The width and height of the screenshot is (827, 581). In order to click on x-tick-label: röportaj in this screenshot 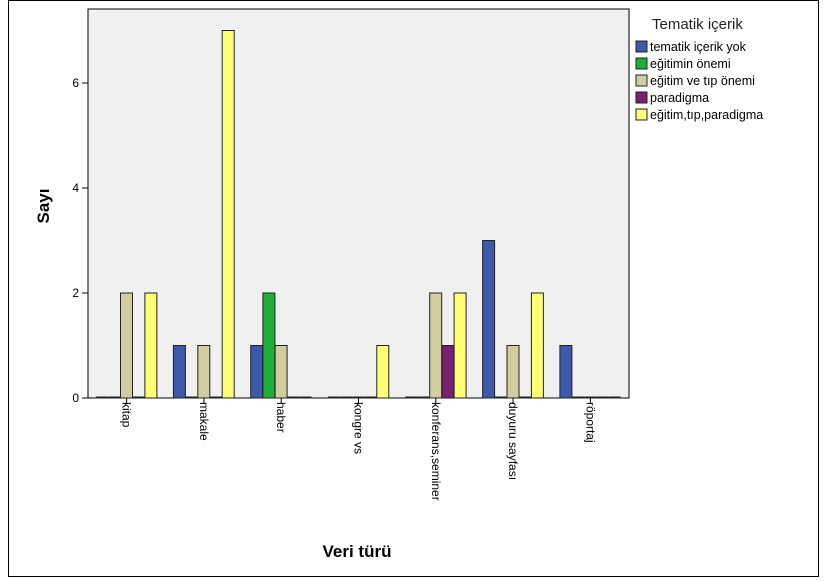, I will do `click(590, 422)`.